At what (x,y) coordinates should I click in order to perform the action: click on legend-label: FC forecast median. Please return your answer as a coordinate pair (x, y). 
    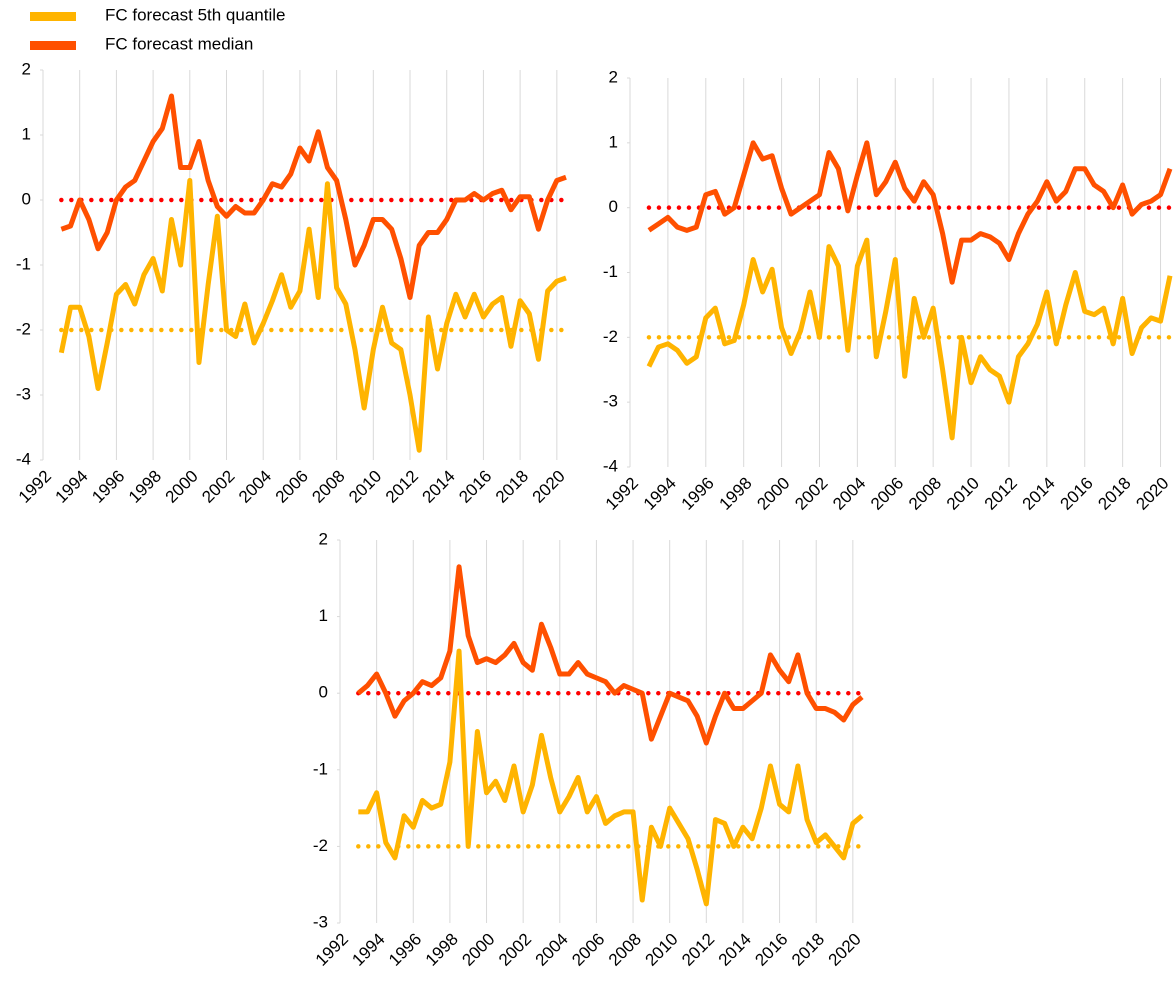
    Looking at the image, I should click on (179, 43).